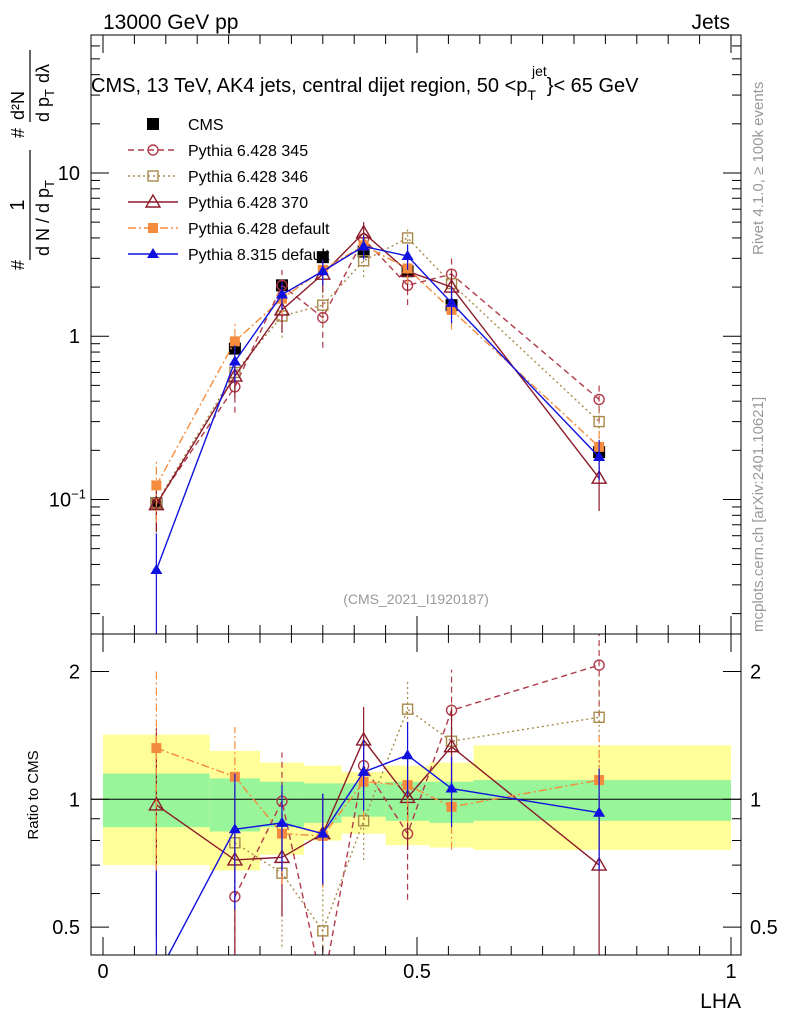 The height and width of the screenshot is (1029, 786). What do you see at coordinates (377, 365) in the screenshot?
I see `main-line-pdef` at bounding box center [377, 365].